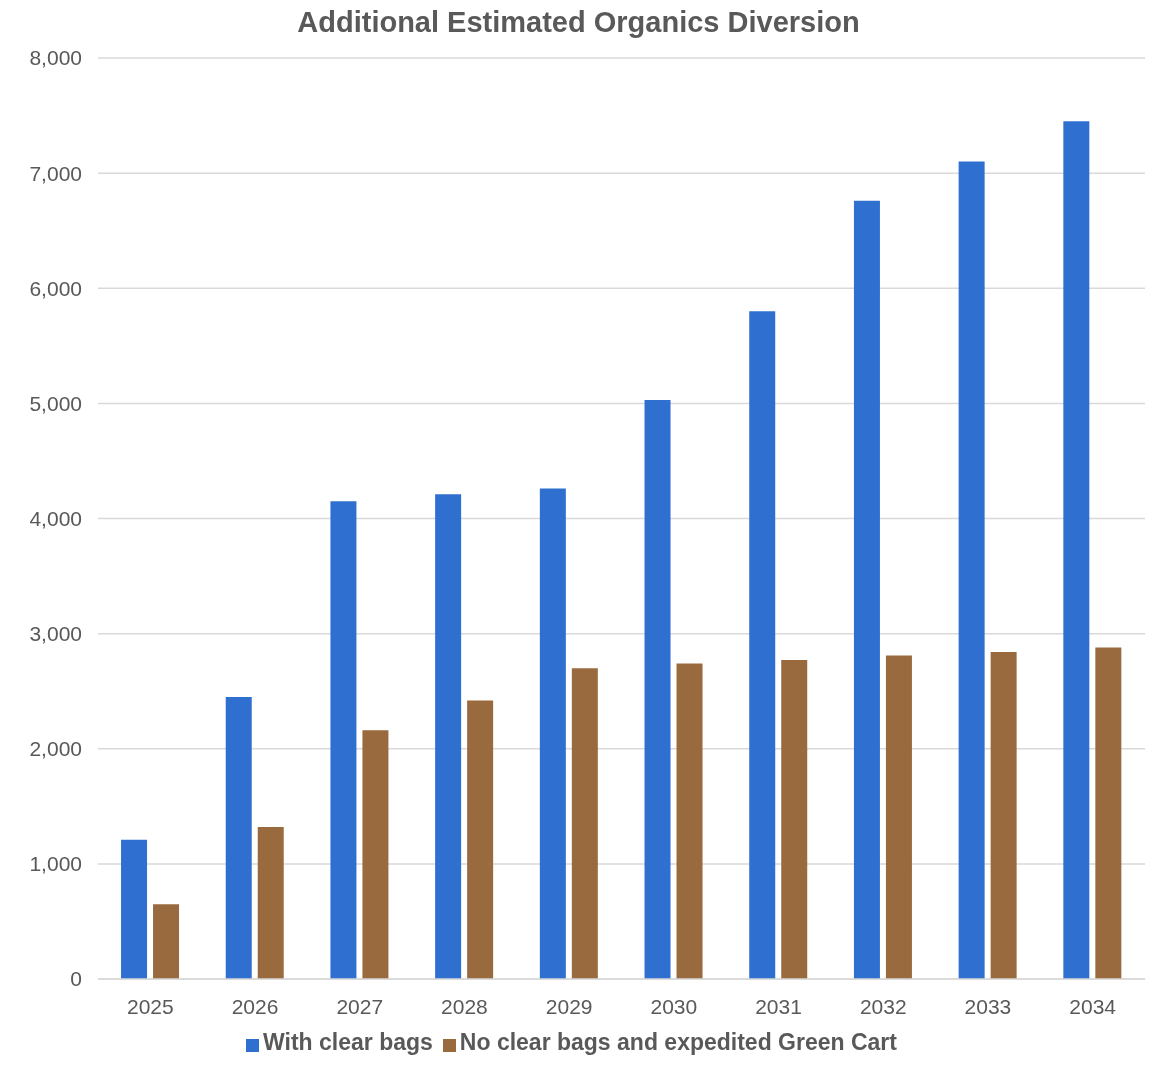 This screenshot has height=1065, width=1157. Describe the element at coordinates (55, 288) in the screenshot. I see `y-tick-label: 6,000` at that location.